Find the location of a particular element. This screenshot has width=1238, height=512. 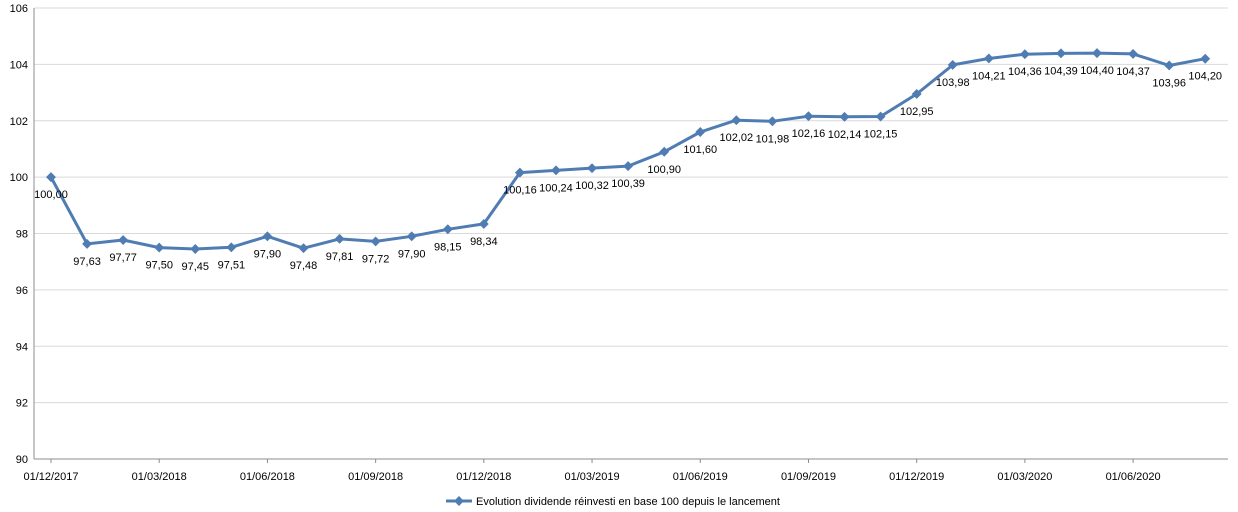

x-tick-label: 01/03/2018 is located at coordinates (159, 477).